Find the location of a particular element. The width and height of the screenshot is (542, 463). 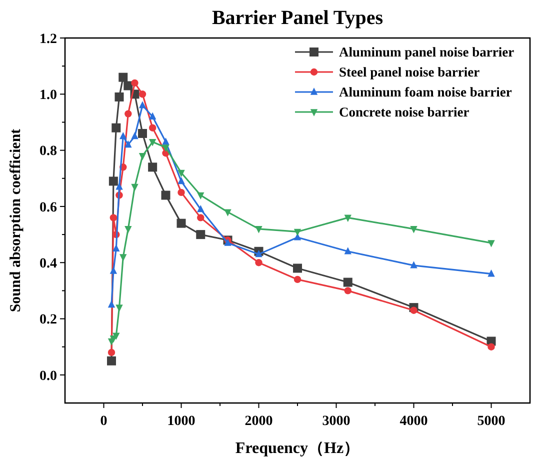

legend-label: Concrete noise barrier is located at coordinates (404, 112).